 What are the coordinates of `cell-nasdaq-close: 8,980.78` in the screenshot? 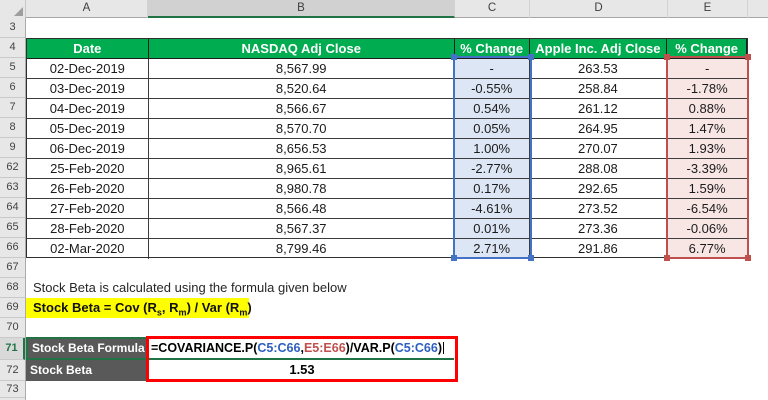 It's located at (301, 189).